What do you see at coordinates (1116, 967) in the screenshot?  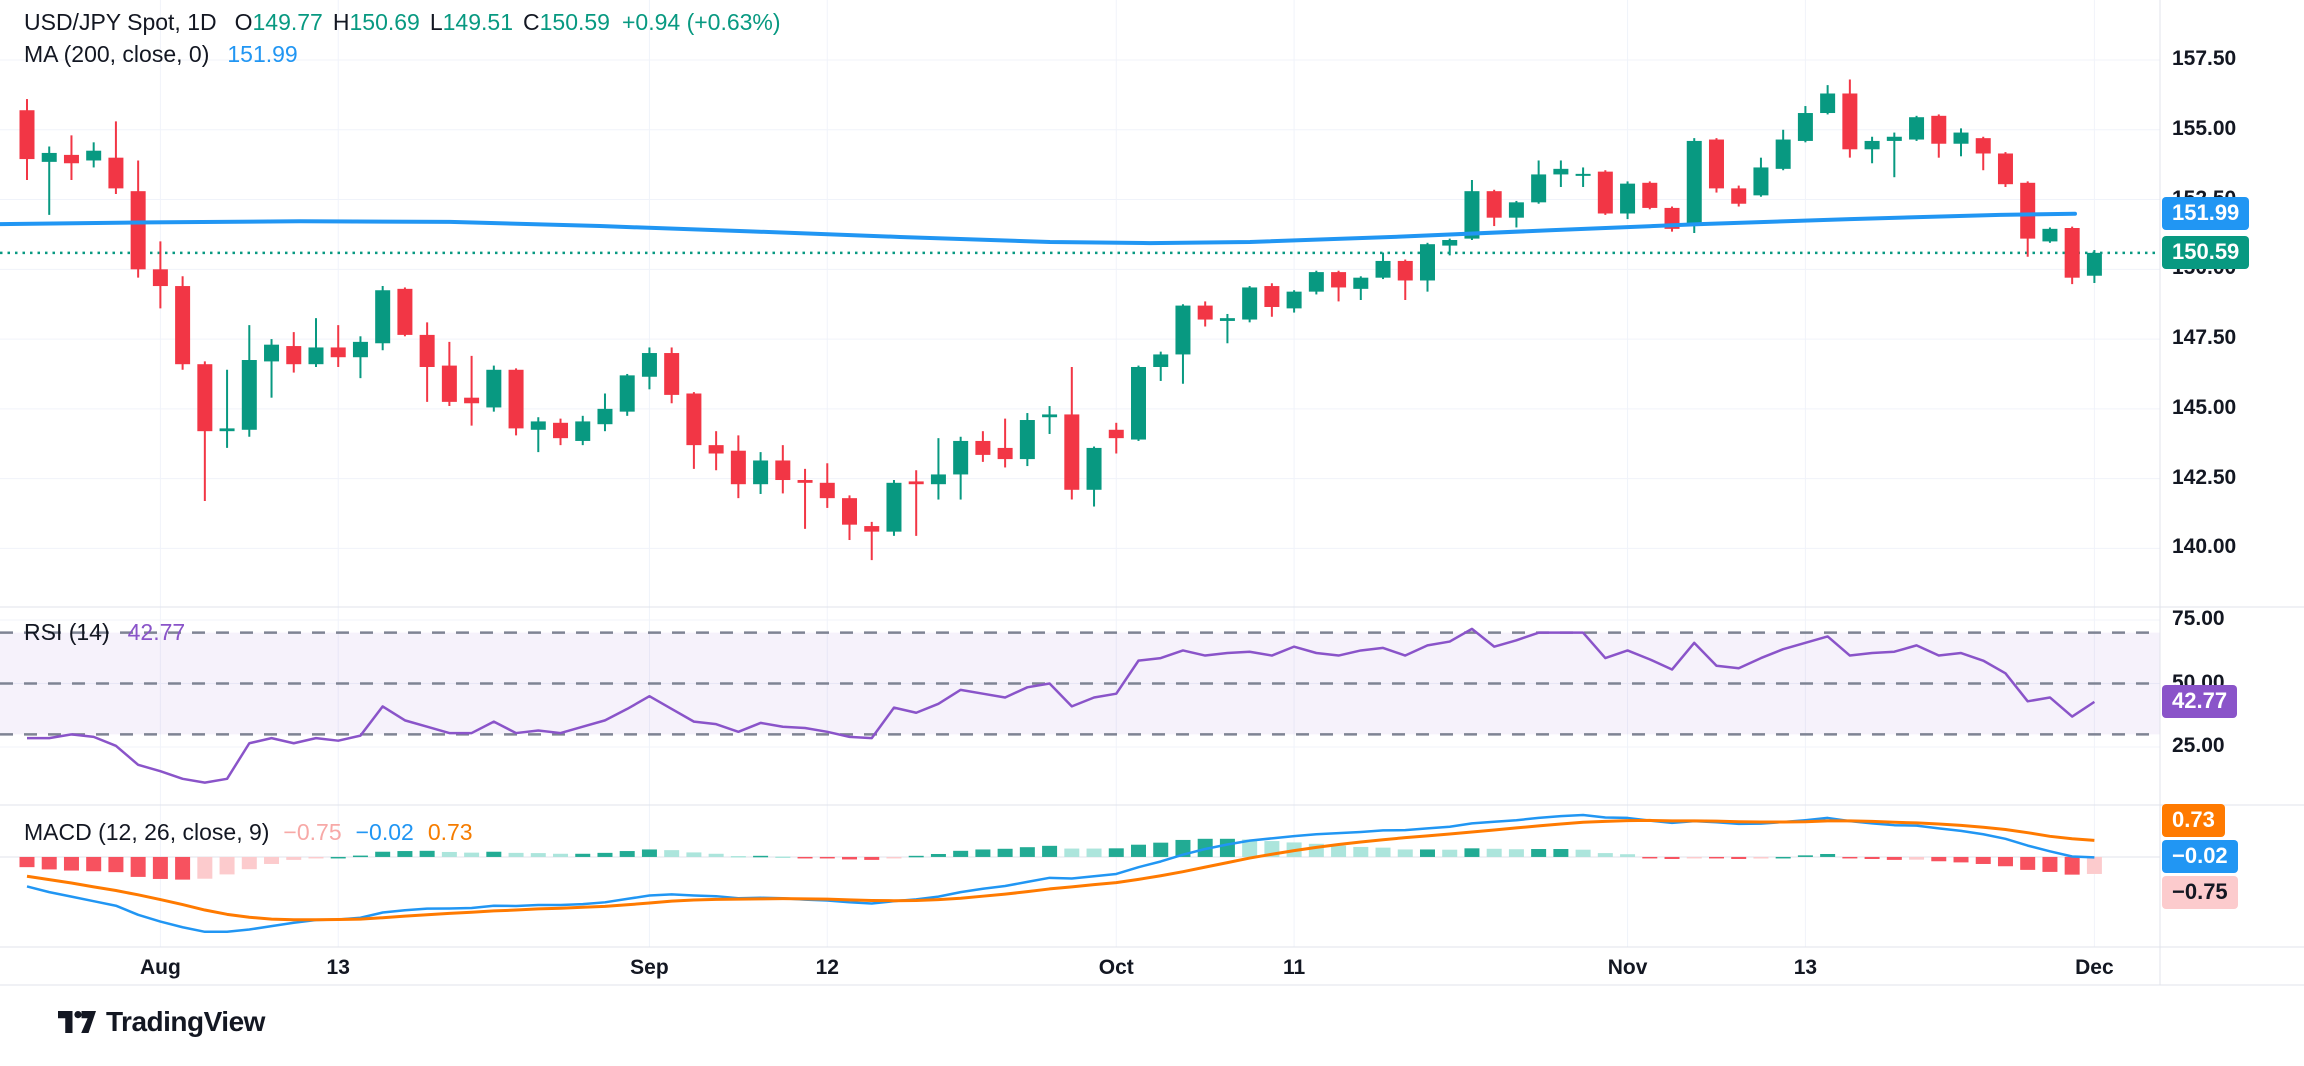 I see `time-tick-label: Oct` at bounding box center [1116, 967].